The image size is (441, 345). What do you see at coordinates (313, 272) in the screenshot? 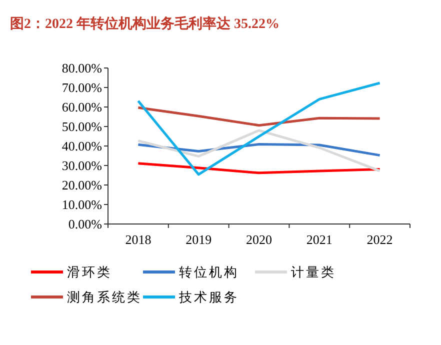
I see `legend-label: 计量类` at bounding box center [313, 272].